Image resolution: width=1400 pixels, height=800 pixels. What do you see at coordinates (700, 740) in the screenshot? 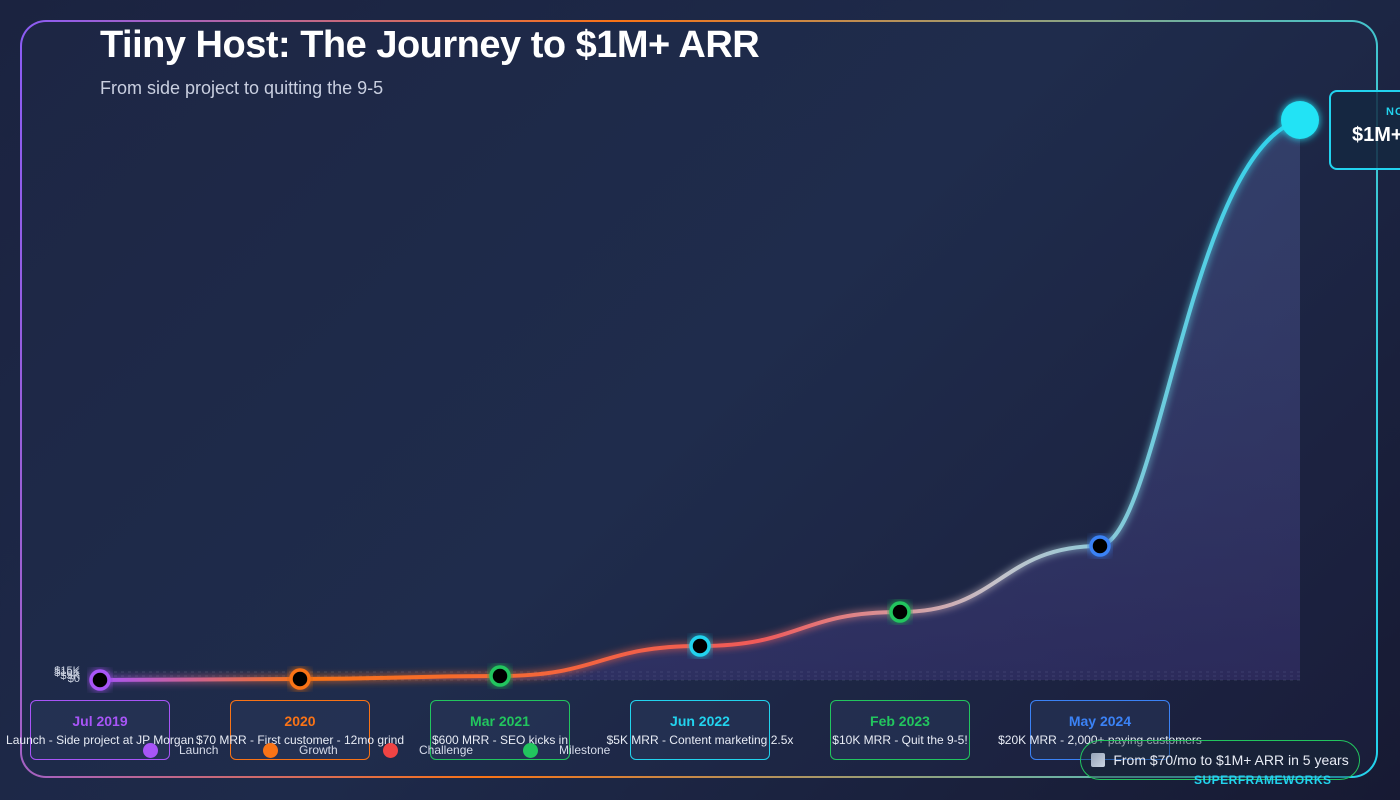
I see `milestone-description: $5K MRR - Content marketing 2.5x` at bounding box center [700, 740].